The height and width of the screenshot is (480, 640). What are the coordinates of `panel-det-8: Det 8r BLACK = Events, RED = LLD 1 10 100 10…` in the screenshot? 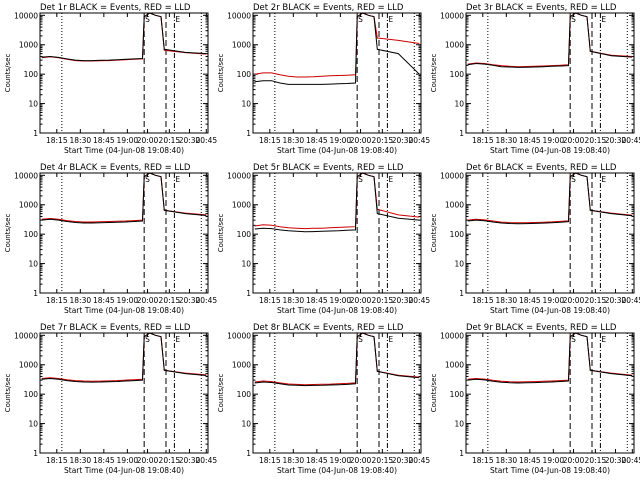 It's located at (323, 399).